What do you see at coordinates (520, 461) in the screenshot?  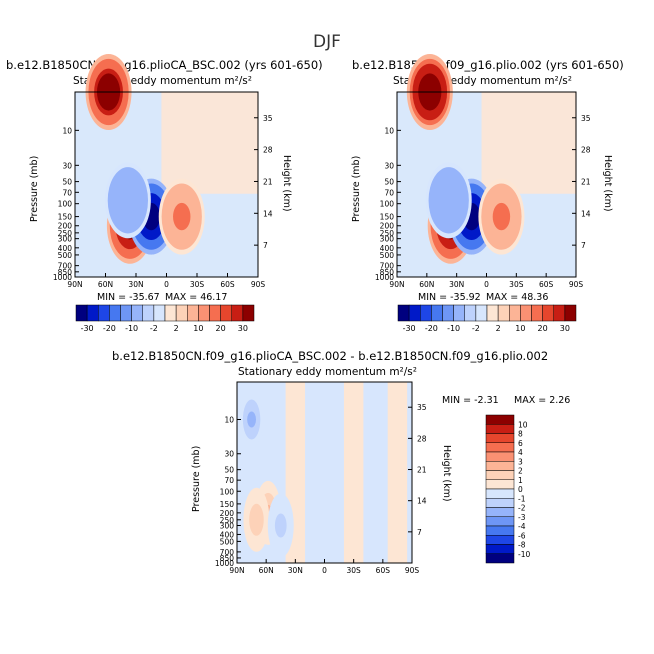 I see `colorbar3-label: 3` at bounding box center [520, 461].